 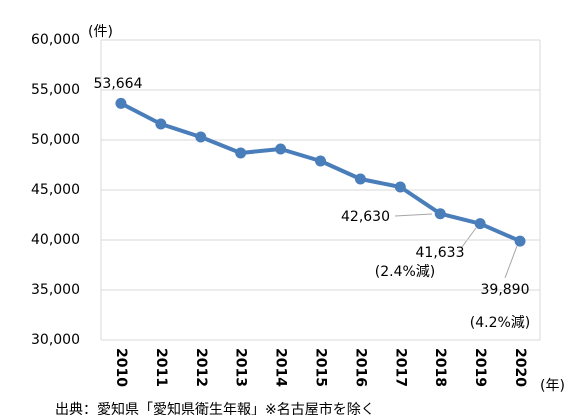 I want to click on data-label: 42,630, so click(x=365, y=217).